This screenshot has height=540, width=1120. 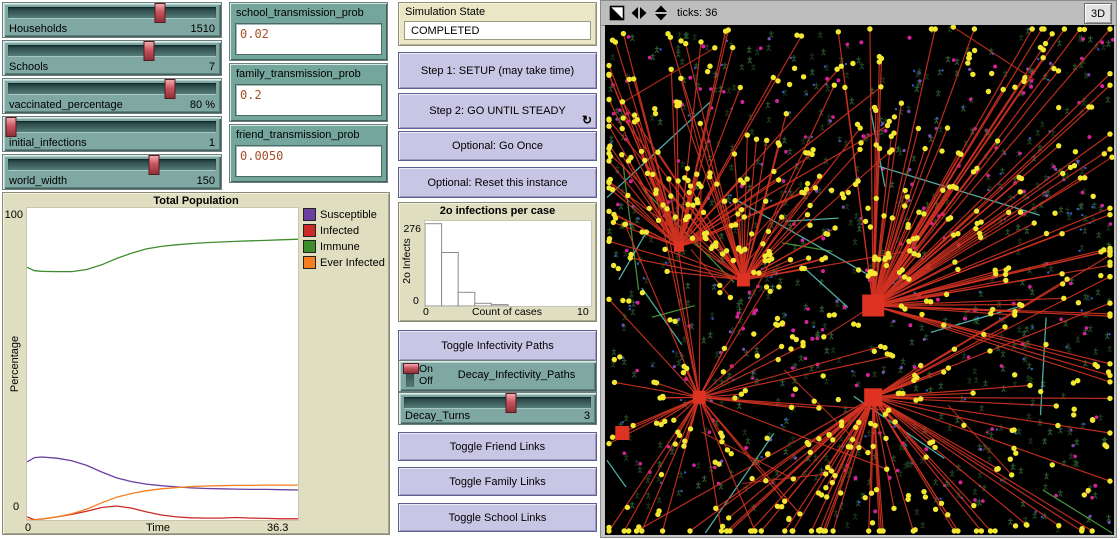 What do you see at coordinates (251, 95) in the screenshot?
I see `input-value: 0.2` at bounding box center [251, 95].